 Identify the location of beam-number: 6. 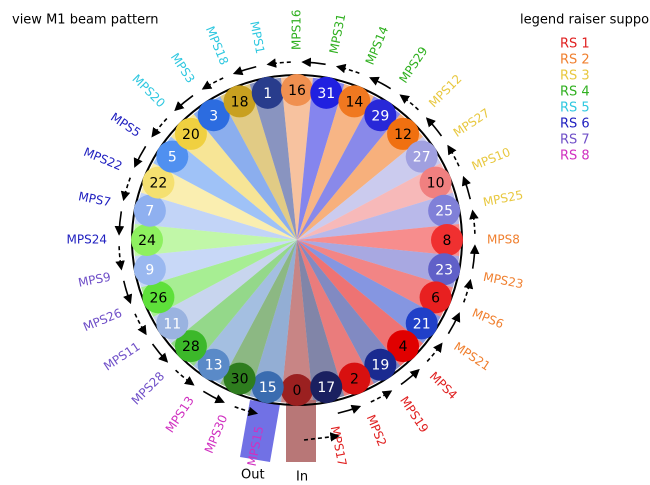
(435, 298).